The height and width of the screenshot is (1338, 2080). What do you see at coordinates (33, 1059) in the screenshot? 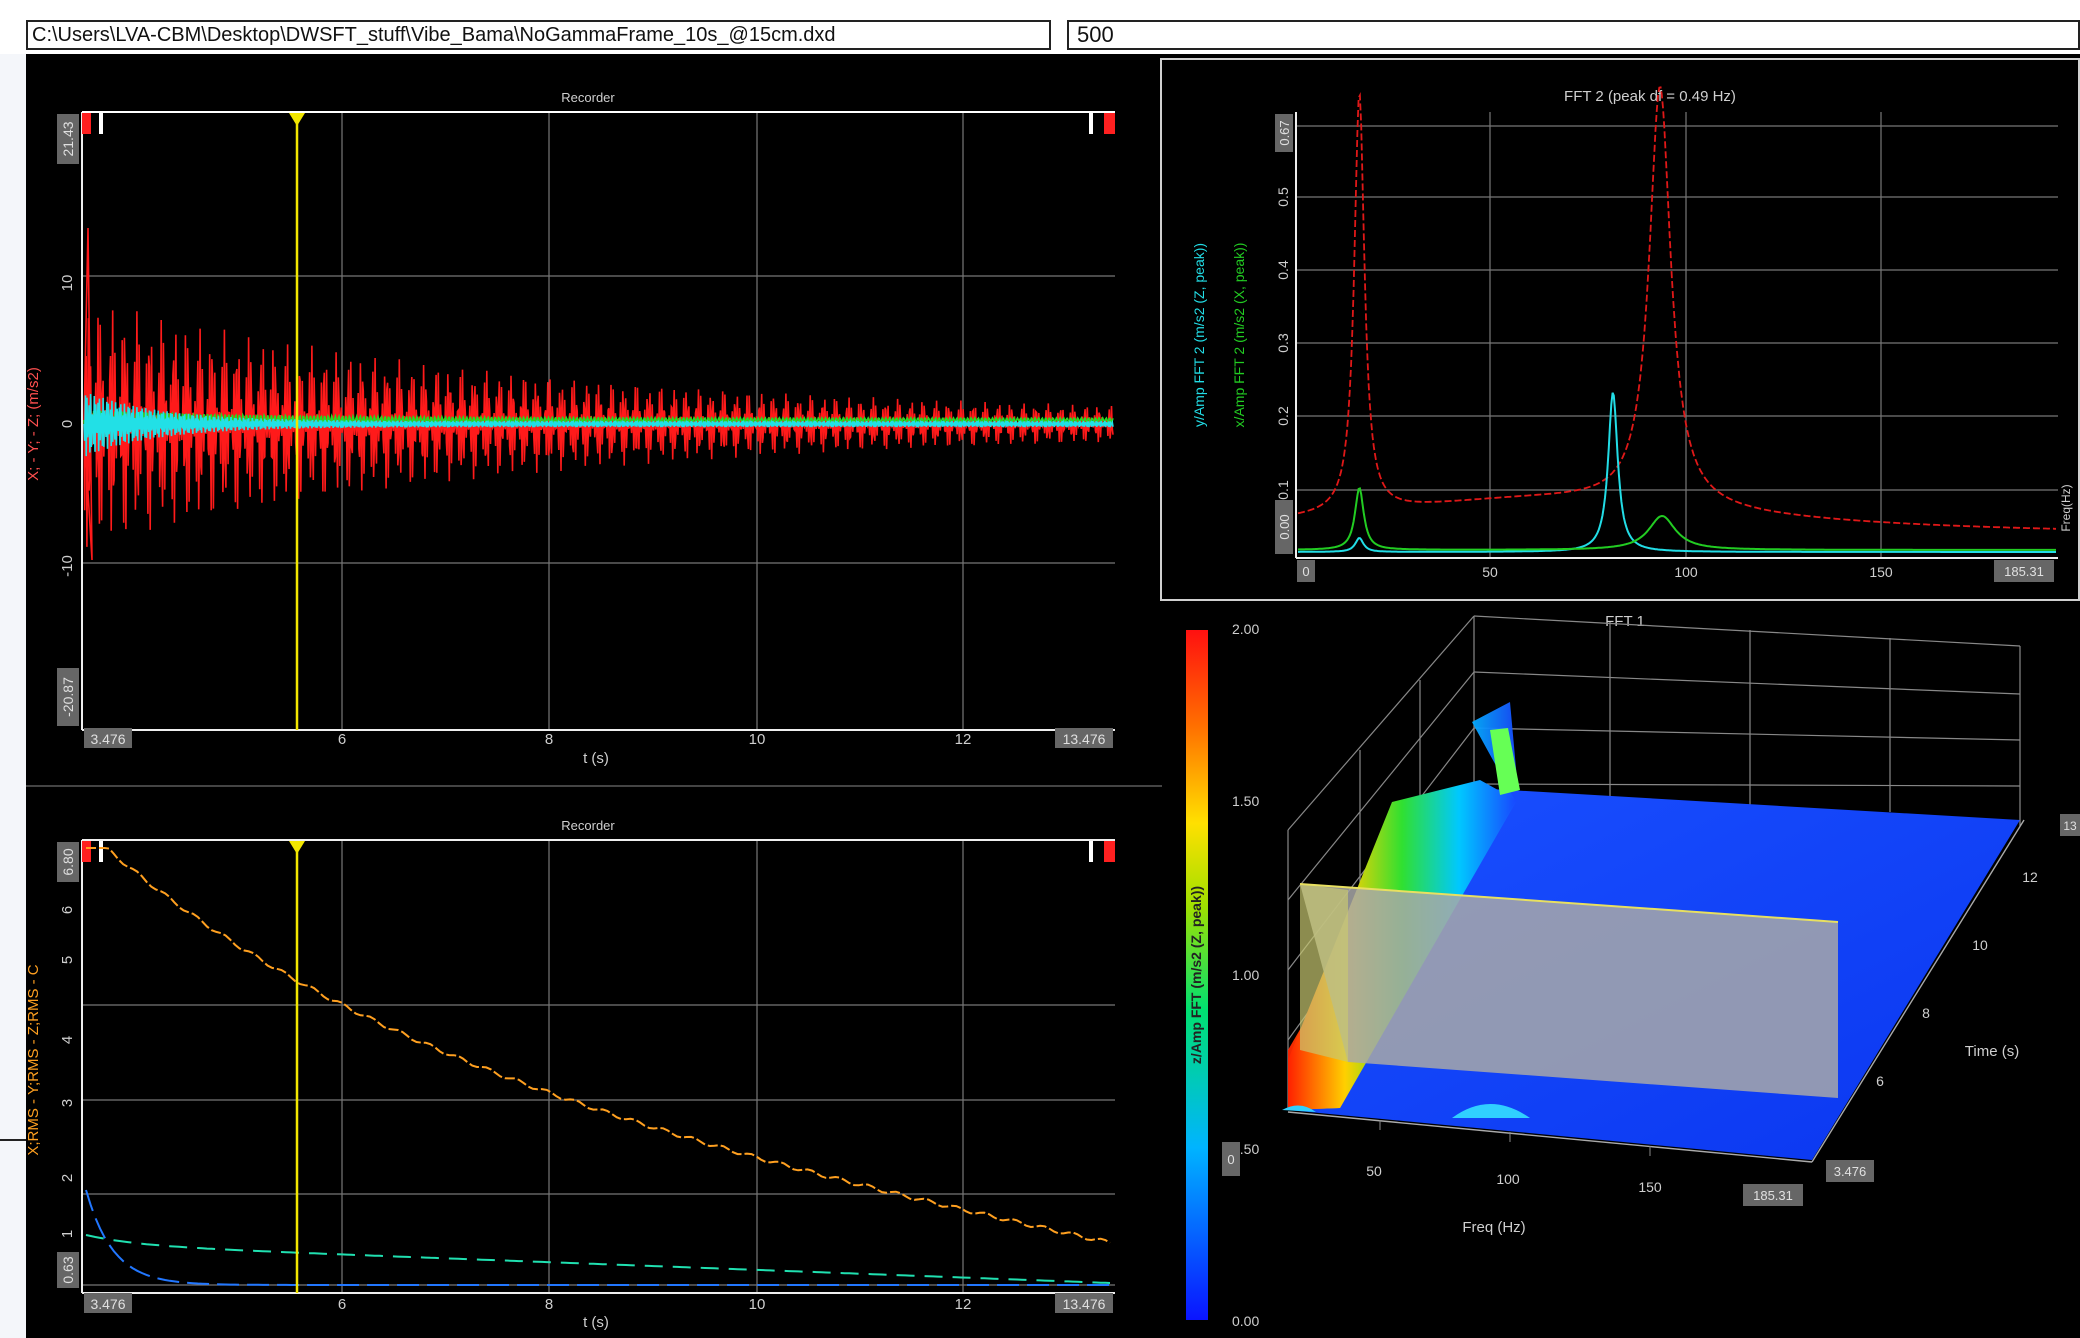
I see `y-axis-label: X;RMS - Y;RMS - Z;RMS - C` at bounding box center [33, 1059].